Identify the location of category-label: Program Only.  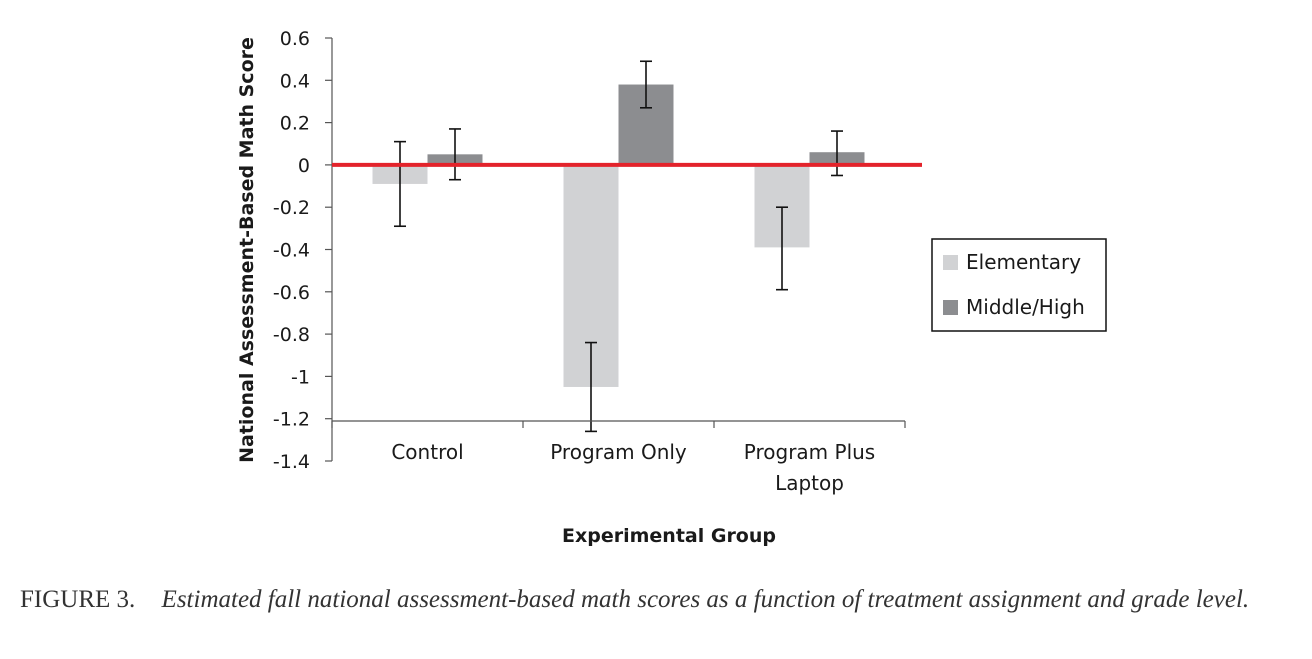
(618, 452).